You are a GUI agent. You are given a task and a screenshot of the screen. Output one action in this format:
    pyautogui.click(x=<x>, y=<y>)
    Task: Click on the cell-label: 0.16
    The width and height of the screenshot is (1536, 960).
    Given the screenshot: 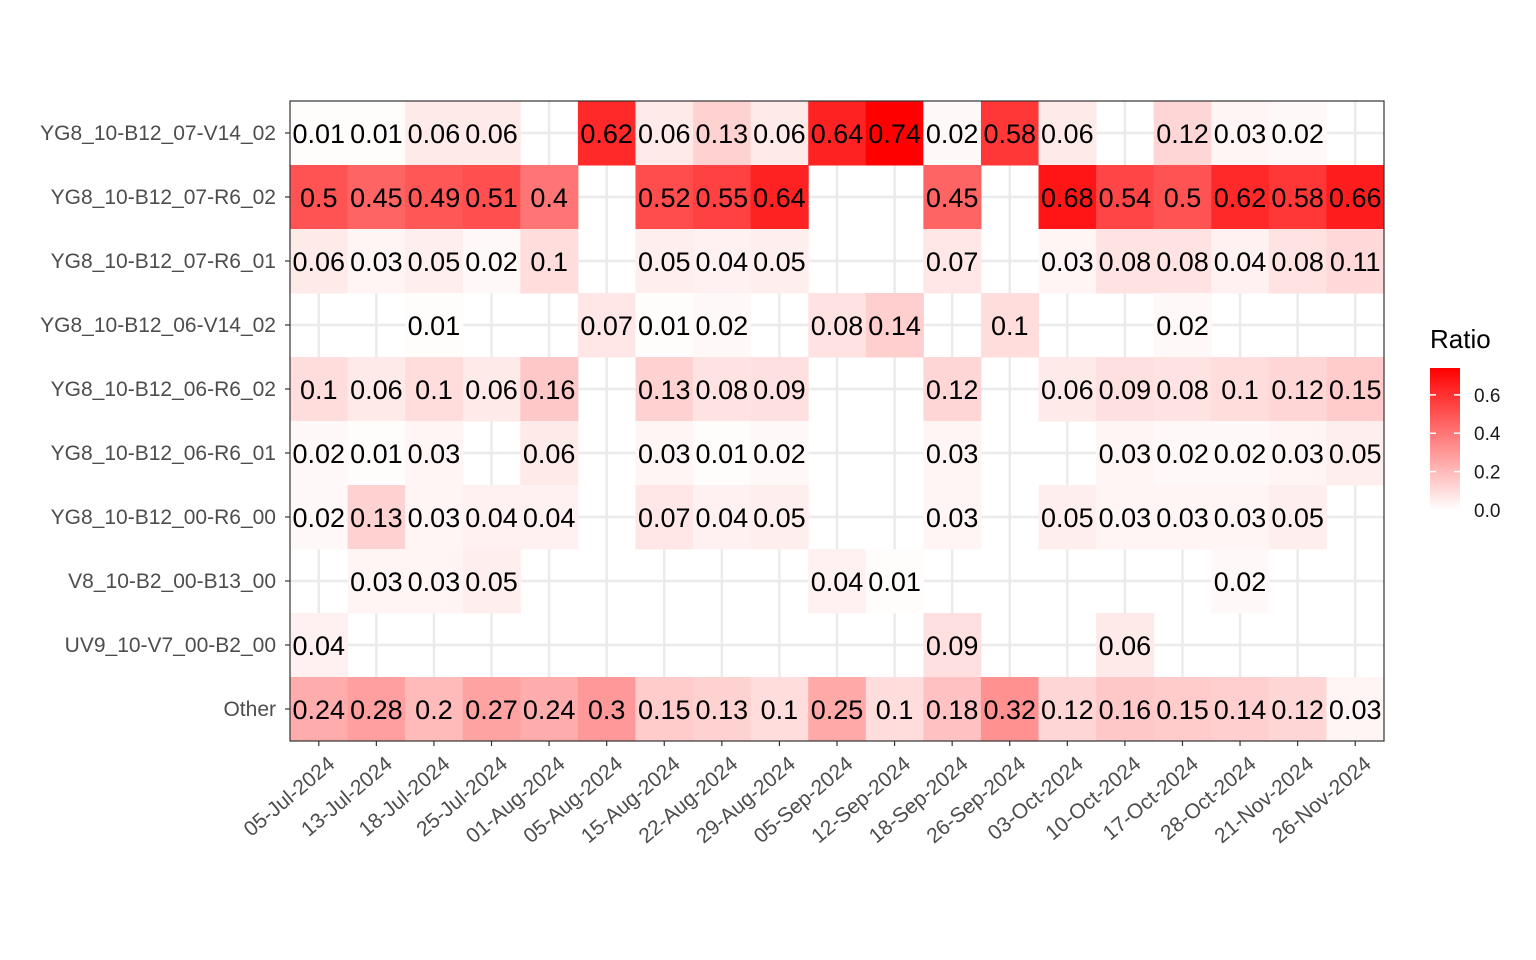 What is the action you would take?
    pyautogui.click(x=1125, y=710)
    